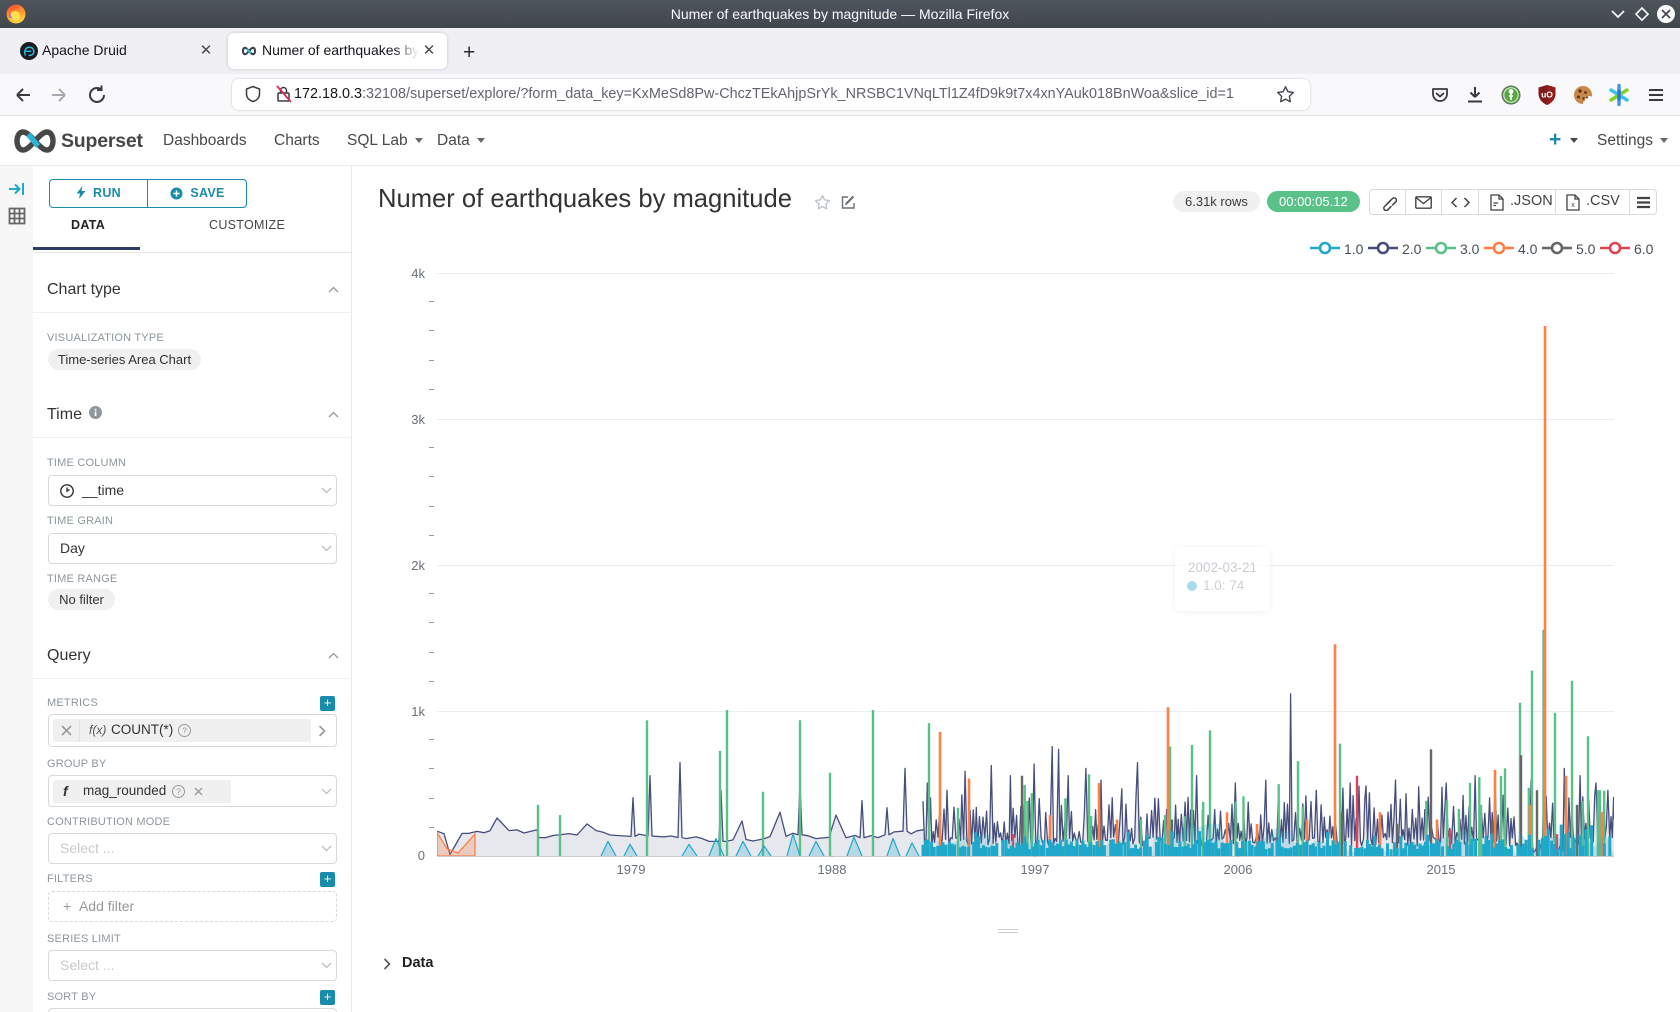 This screenshot has height=1012, width=1680. Describe the element at coordinates (1547, 95) in the screenshot. I see `svg-text: uO` at that location.